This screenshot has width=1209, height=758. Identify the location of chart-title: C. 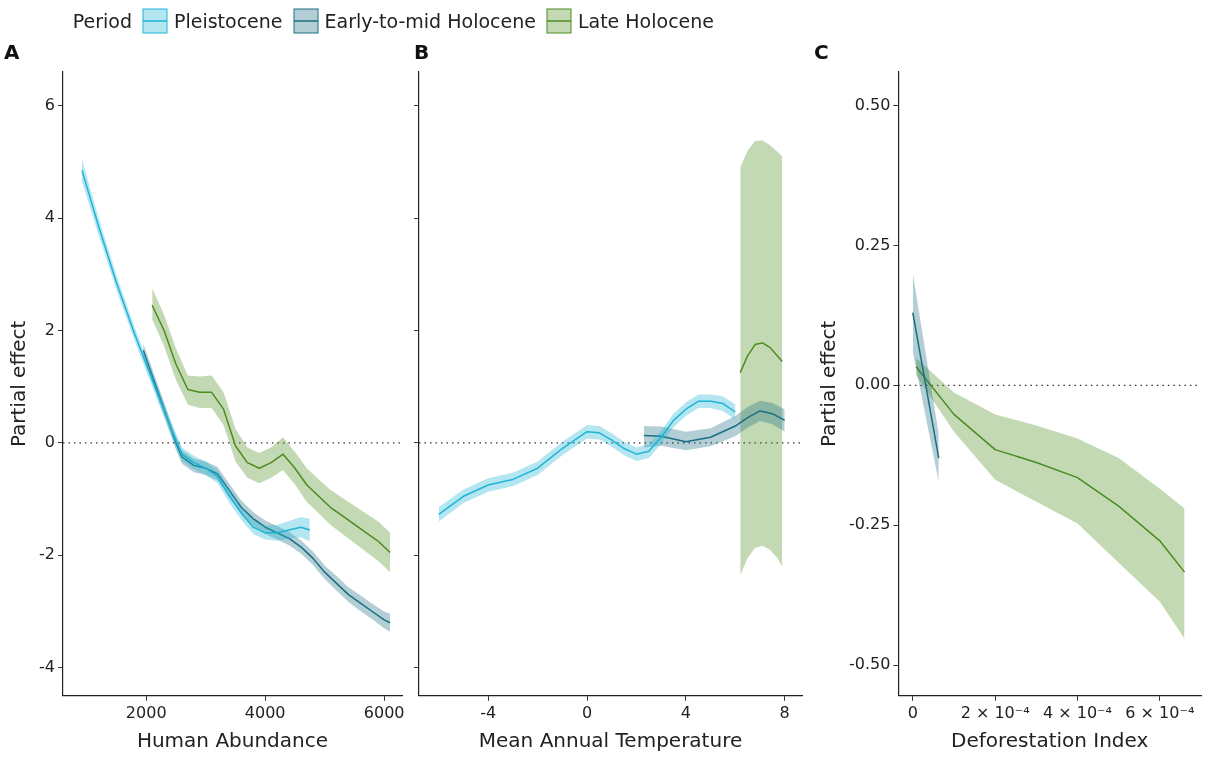
(821, 52).